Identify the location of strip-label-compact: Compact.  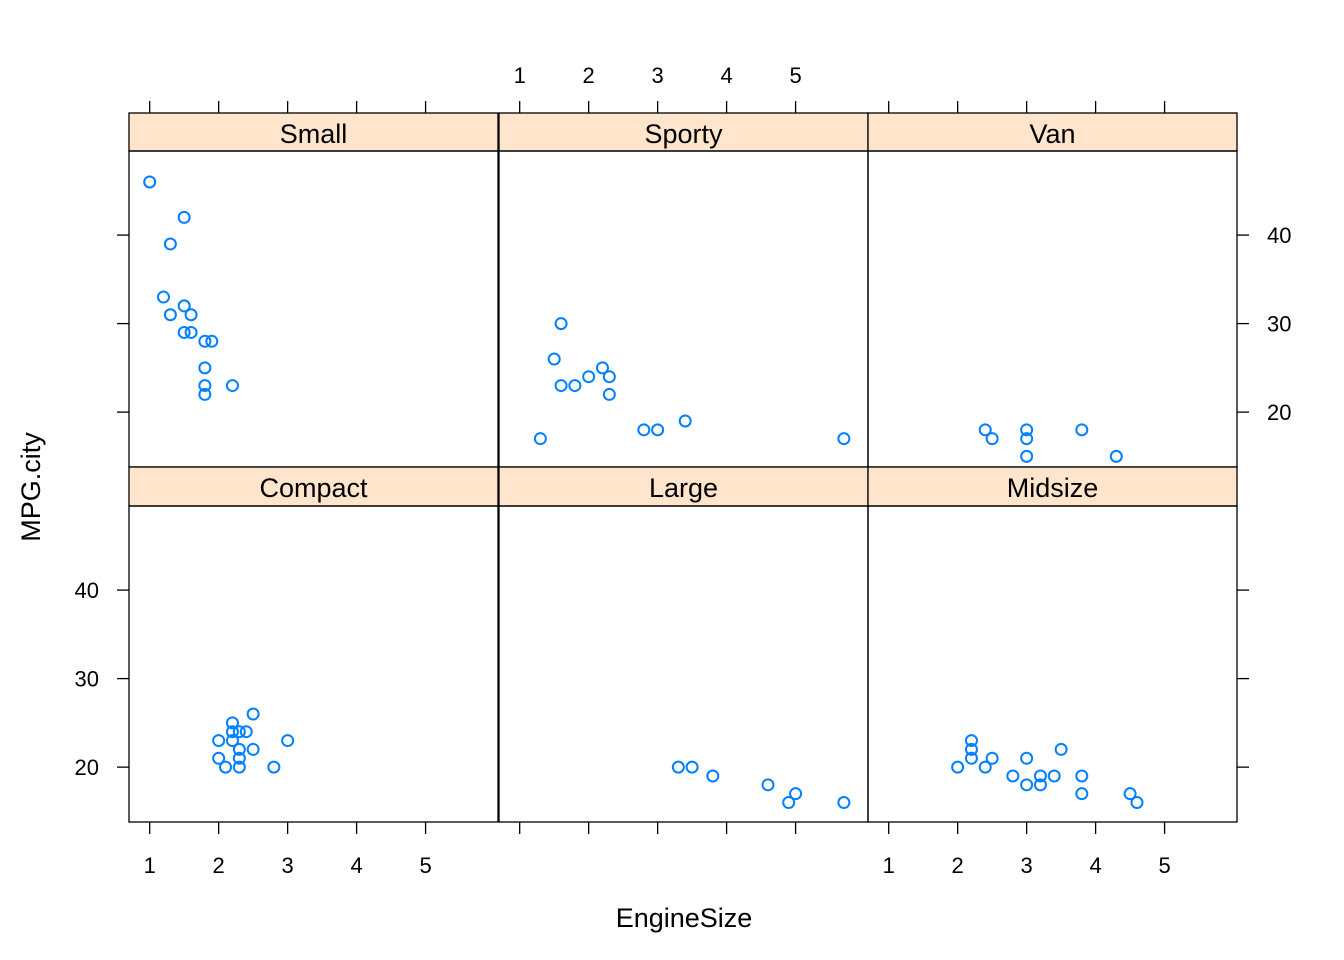
(313, 488).